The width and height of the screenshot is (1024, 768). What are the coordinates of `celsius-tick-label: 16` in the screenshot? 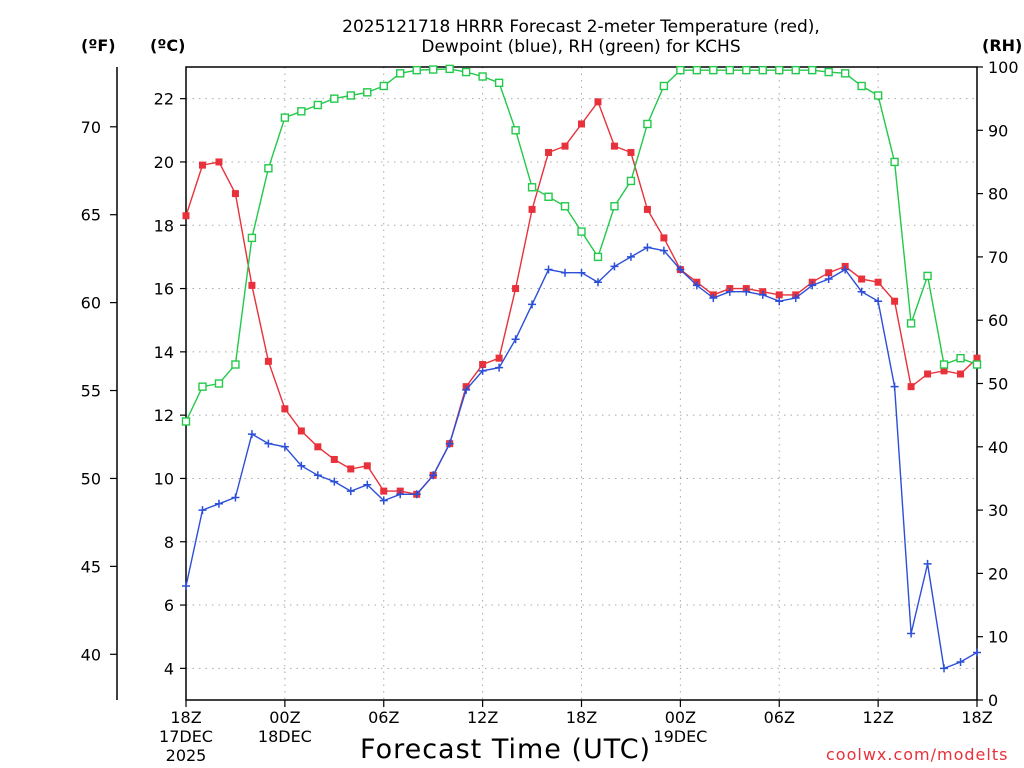 It's located at (164, 289).